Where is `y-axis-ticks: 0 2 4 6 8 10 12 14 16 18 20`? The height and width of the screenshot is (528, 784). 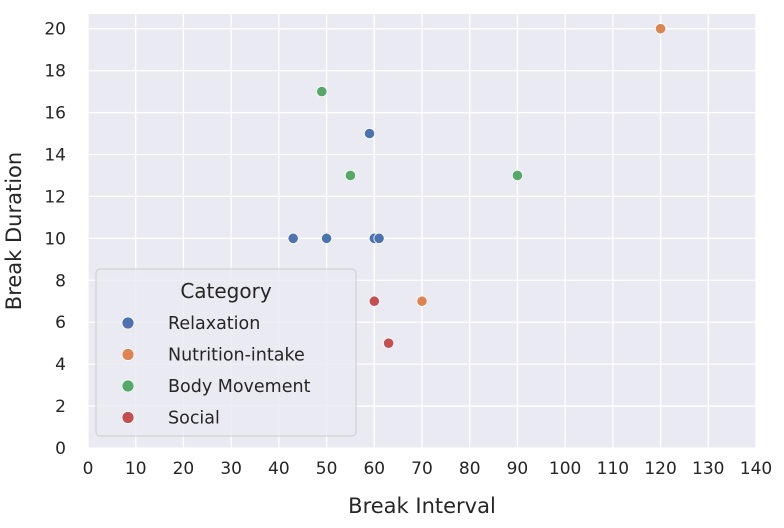 y-axis-ticks: 0 2 4 6 8 10 12 14 16 18 20 is located at coordinates (55, 239).